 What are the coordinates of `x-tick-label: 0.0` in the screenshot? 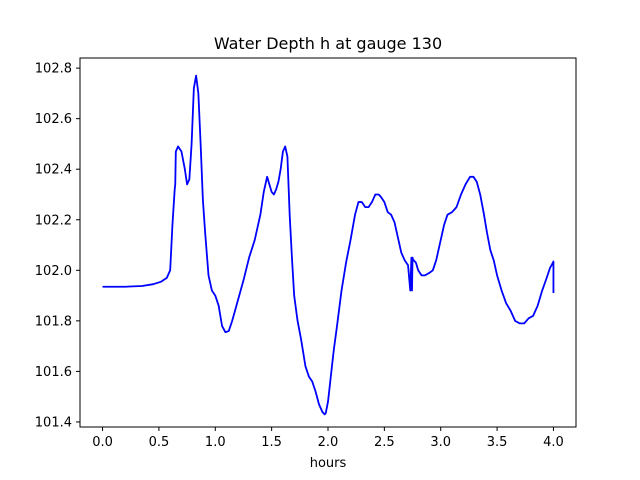 It's located at (102, 442).